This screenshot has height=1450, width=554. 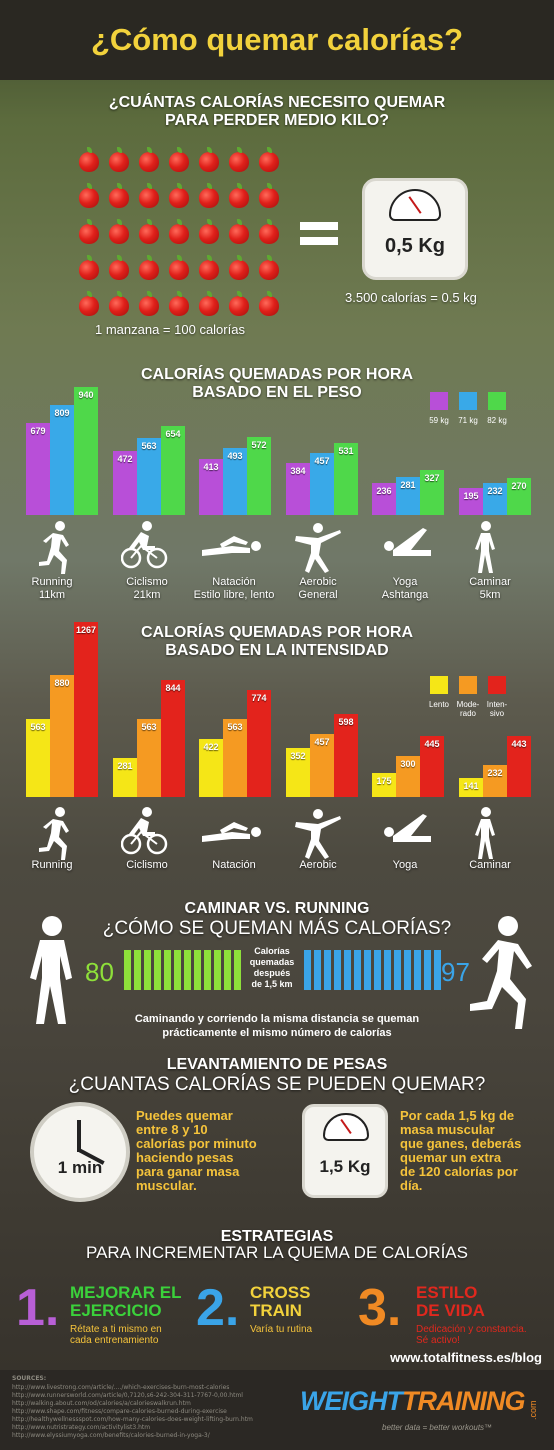 I want to click on strategy-title-line1: CROSS, so click(x=280, y=1292).